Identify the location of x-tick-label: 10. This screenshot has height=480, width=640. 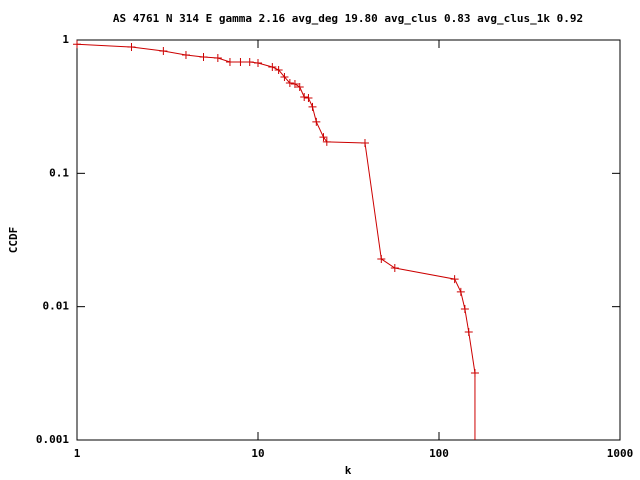
(257, 453).